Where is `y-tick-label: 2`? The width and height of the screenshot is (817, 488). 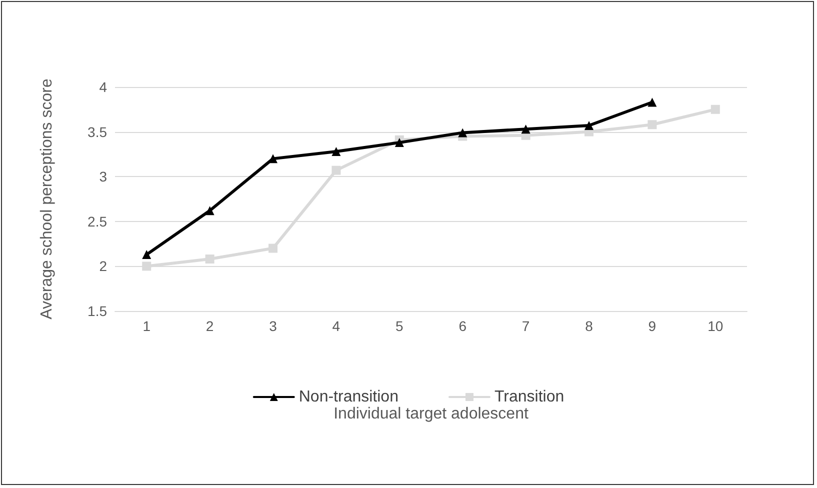
y-tick-label: 2 is located at coordinates (103, 266).